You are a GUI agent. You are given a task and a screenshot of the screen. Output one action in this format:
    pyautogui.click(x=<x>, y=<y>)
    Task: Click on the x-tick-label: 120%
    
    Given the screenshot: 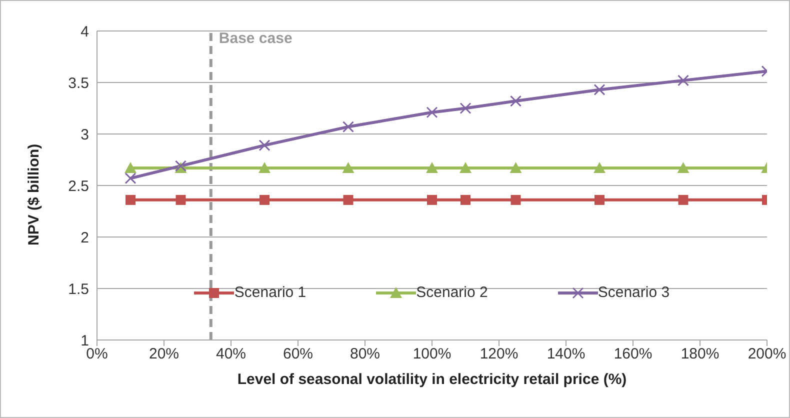 What is the action you would take?
    pyautogui.click(x=499, y=354)
    